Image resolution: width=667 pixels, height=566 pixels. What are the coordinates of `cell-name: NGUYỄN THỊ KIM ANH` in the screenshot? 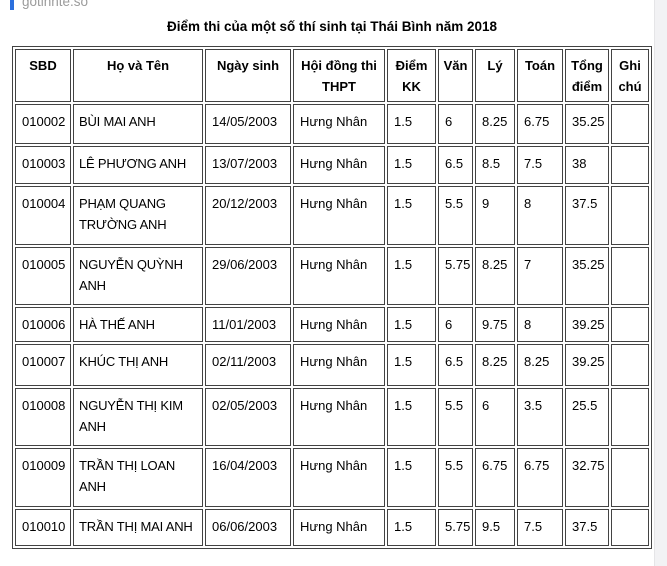 It's located at (138, 417).